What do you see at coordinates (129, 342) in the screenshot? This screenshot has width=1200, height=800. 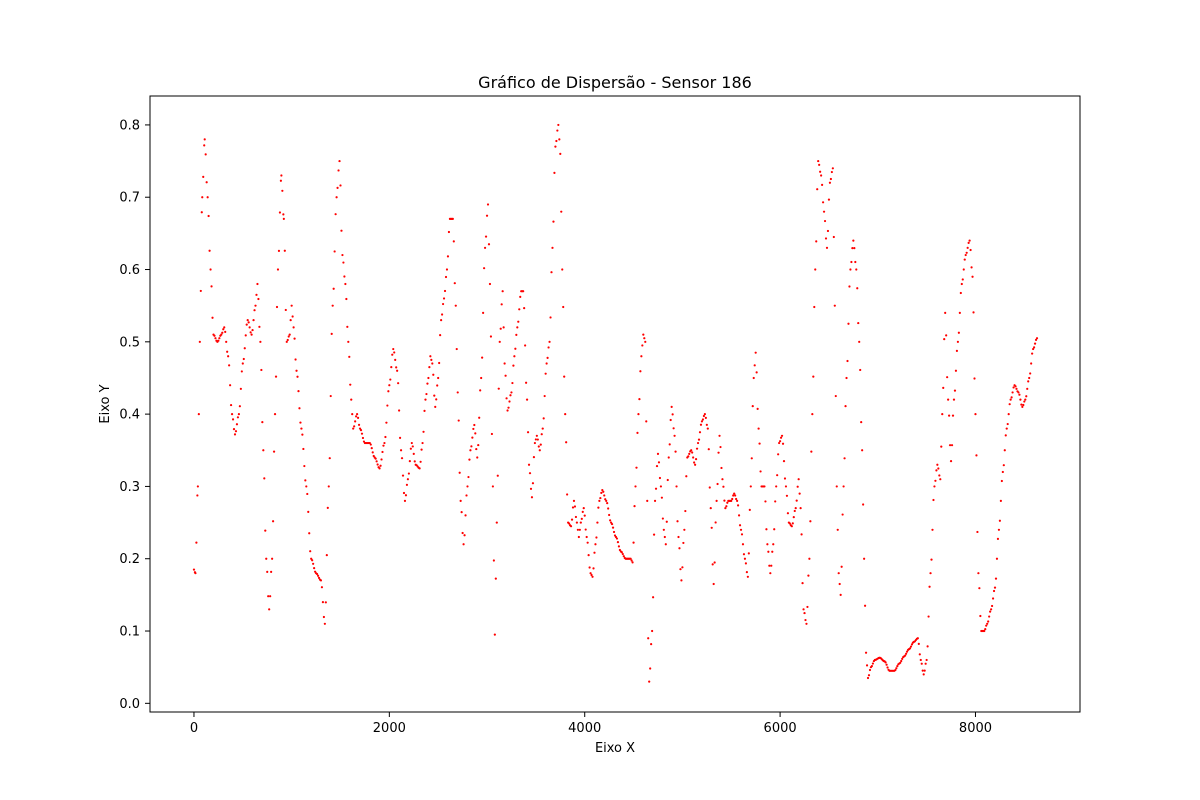 I see `y-tick-label: 0.5` at bounding box center [129, 342].